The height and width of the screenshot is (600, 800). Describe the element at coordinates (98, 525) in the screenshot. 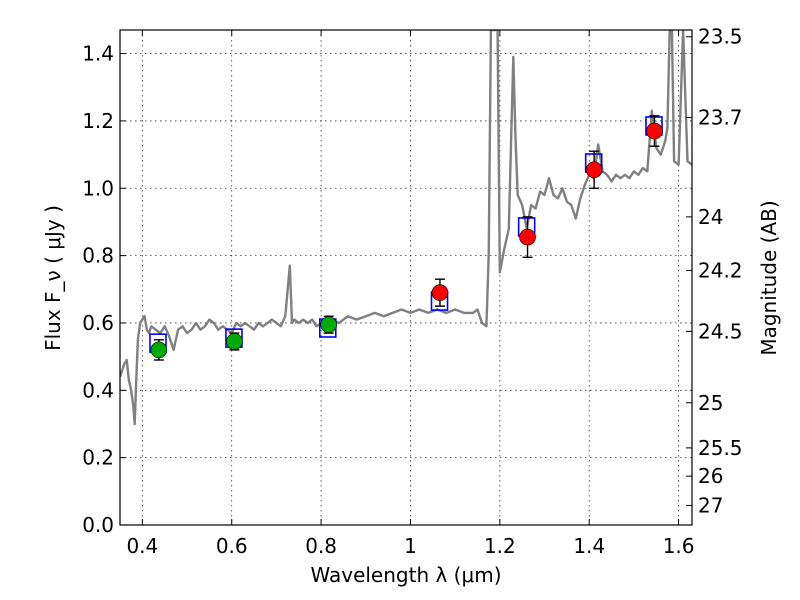

I see `y-tick-label: 0.0` at that location.